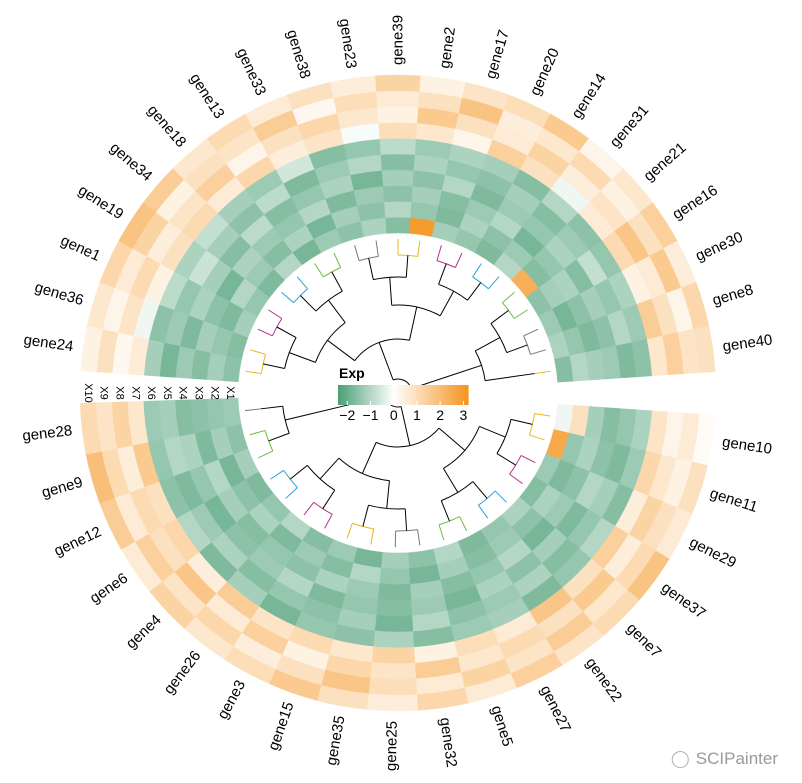 The height and width of the screenshot is (783, 802). What do you see at coordinates (59, 294) in the screenshot?
I see `gene-label: gene36` at bounding box center [59, 294].